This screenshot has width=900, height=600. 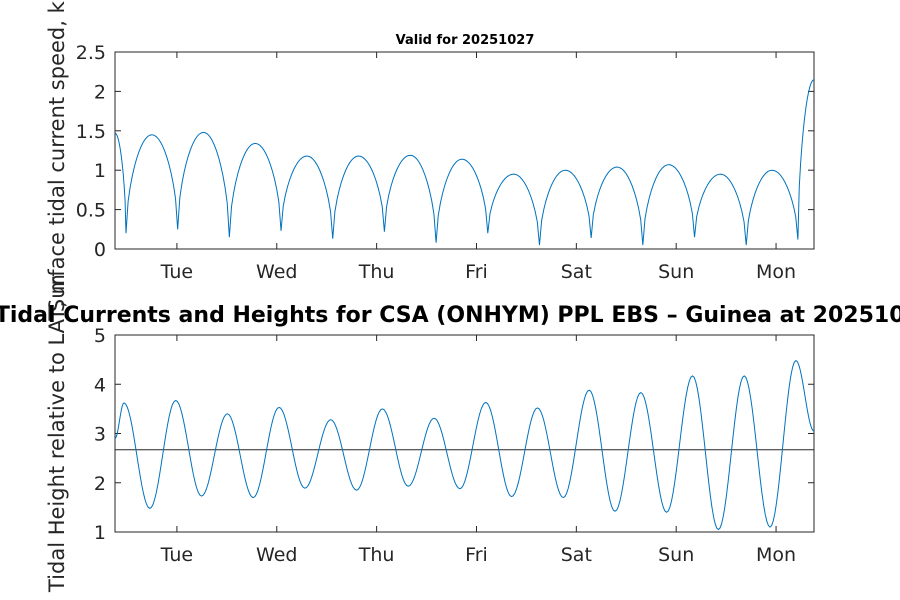 I want to click on y-tick-label: 3, so click(x=100, y=435).